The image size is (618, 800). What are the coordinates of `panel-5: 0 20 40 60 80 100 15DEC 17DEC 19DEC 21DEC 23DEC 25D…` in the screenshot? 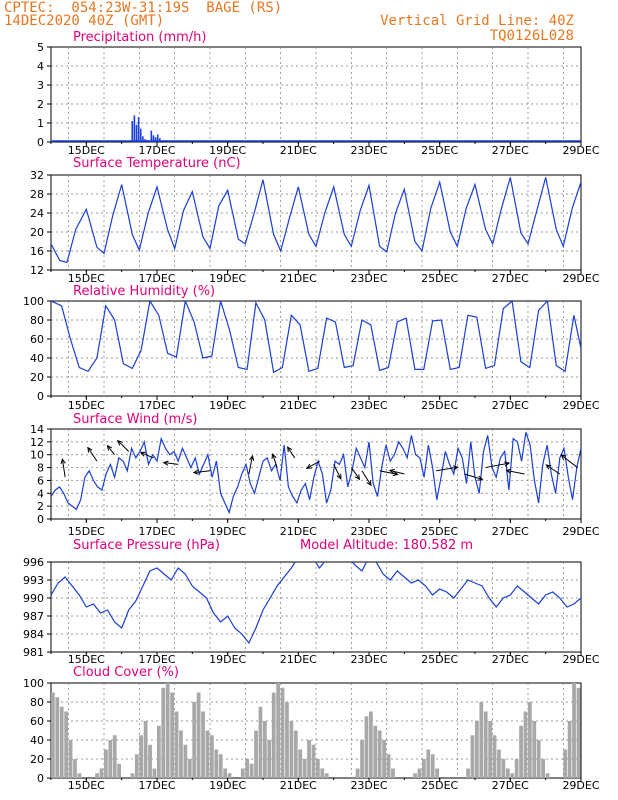 It's located at (311, 728).